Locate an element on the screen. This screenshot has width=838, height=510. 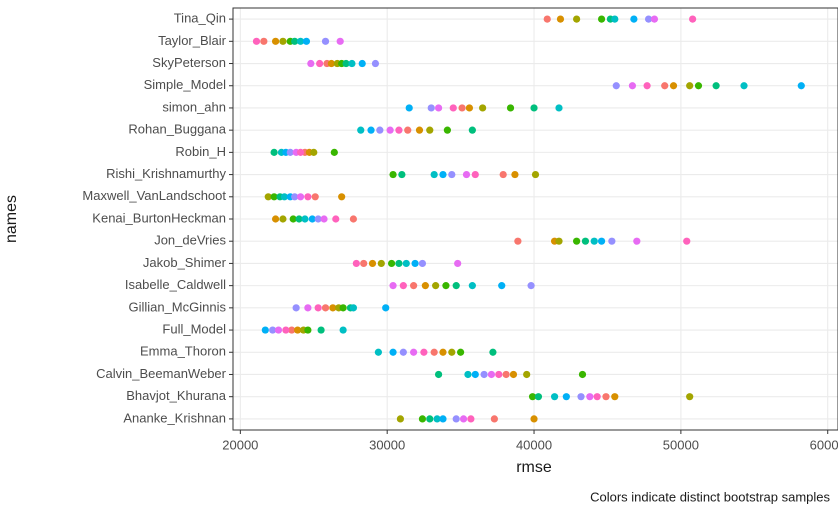
x-tick-label: 20000 is located at coordinates (240, 444).